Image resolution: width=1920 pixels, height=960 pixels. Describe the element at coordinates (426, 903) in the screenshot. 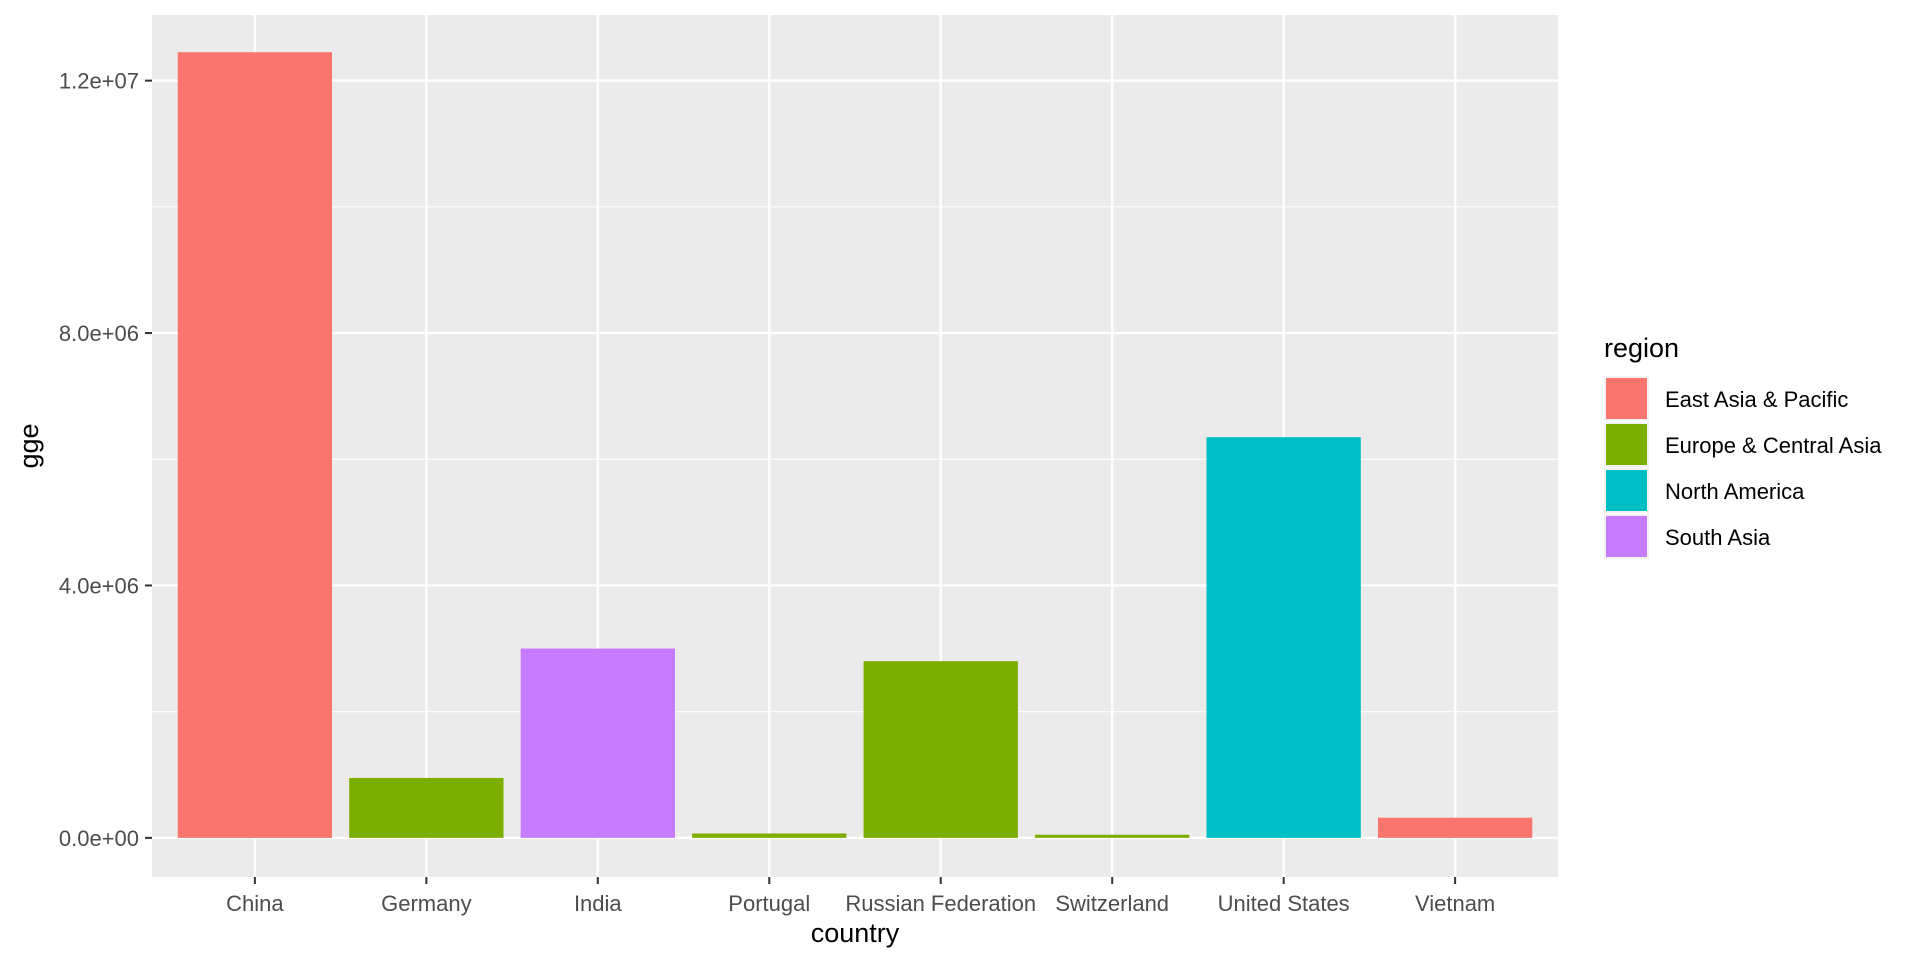

I see `x-tick-label: Germany` at that location.